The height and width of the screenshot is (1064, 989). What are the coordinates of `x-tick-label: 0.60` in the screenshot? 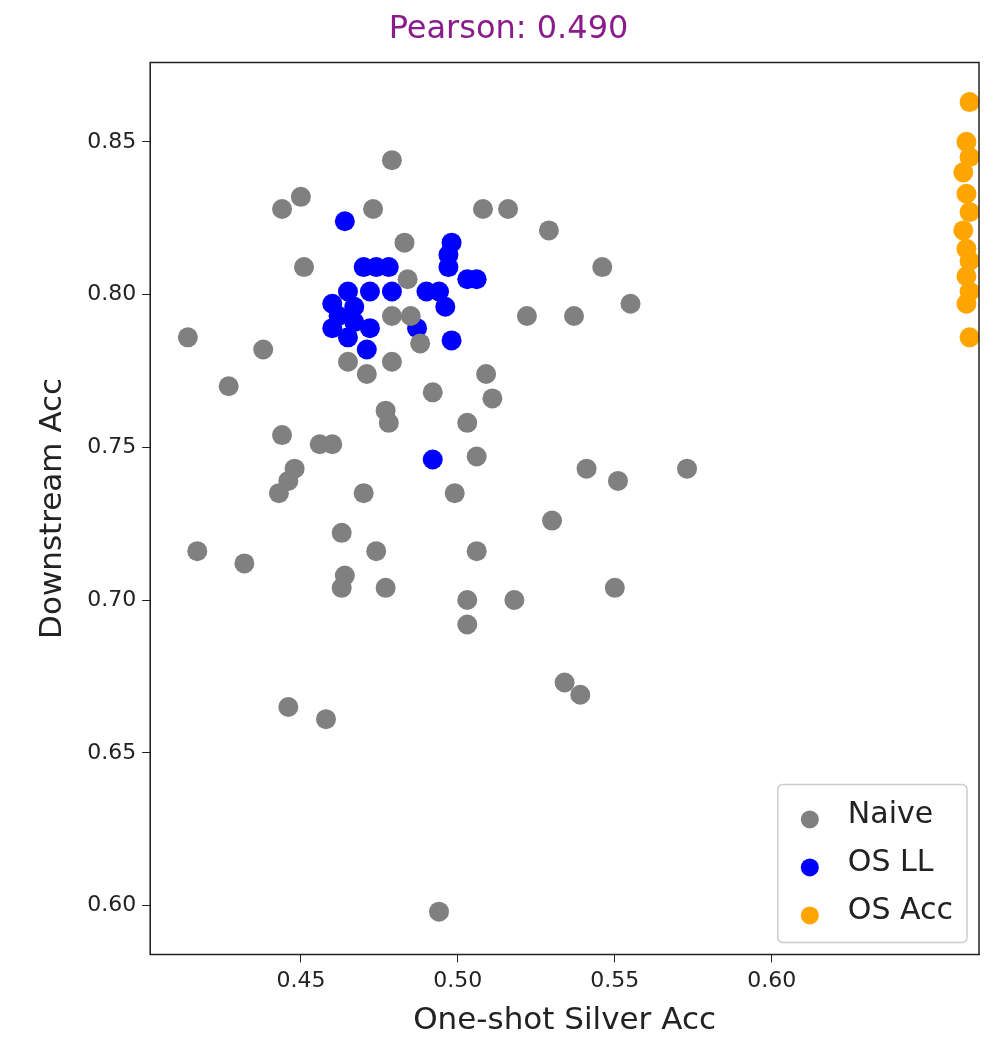 It's located at (772, 980).